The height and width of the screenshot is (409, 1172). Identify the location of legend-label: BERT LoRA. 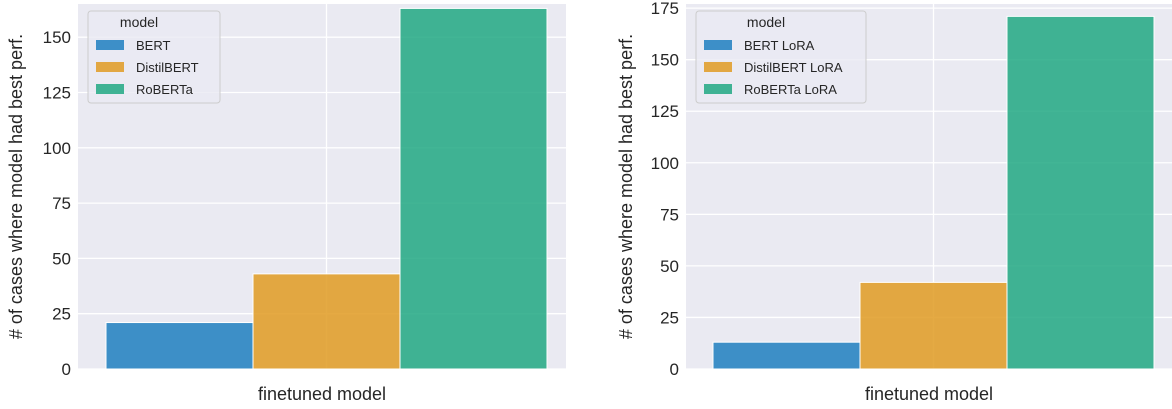
(779, 45).